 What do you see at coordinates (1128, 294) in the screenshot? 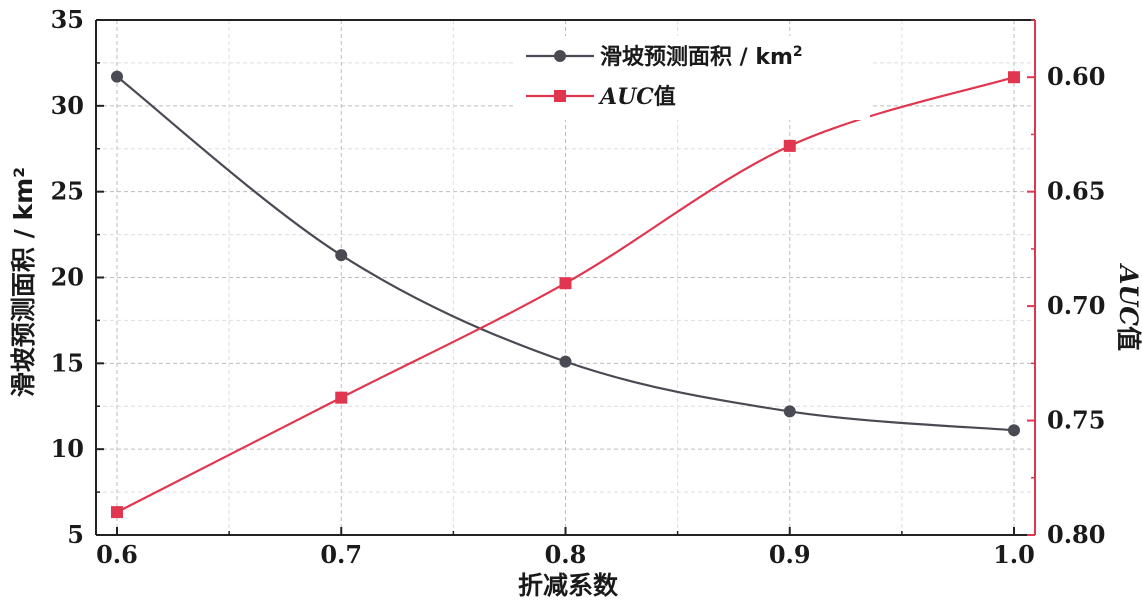
I see `y-axis-right-title-main: AUC` at bounding box center [1128, 294].